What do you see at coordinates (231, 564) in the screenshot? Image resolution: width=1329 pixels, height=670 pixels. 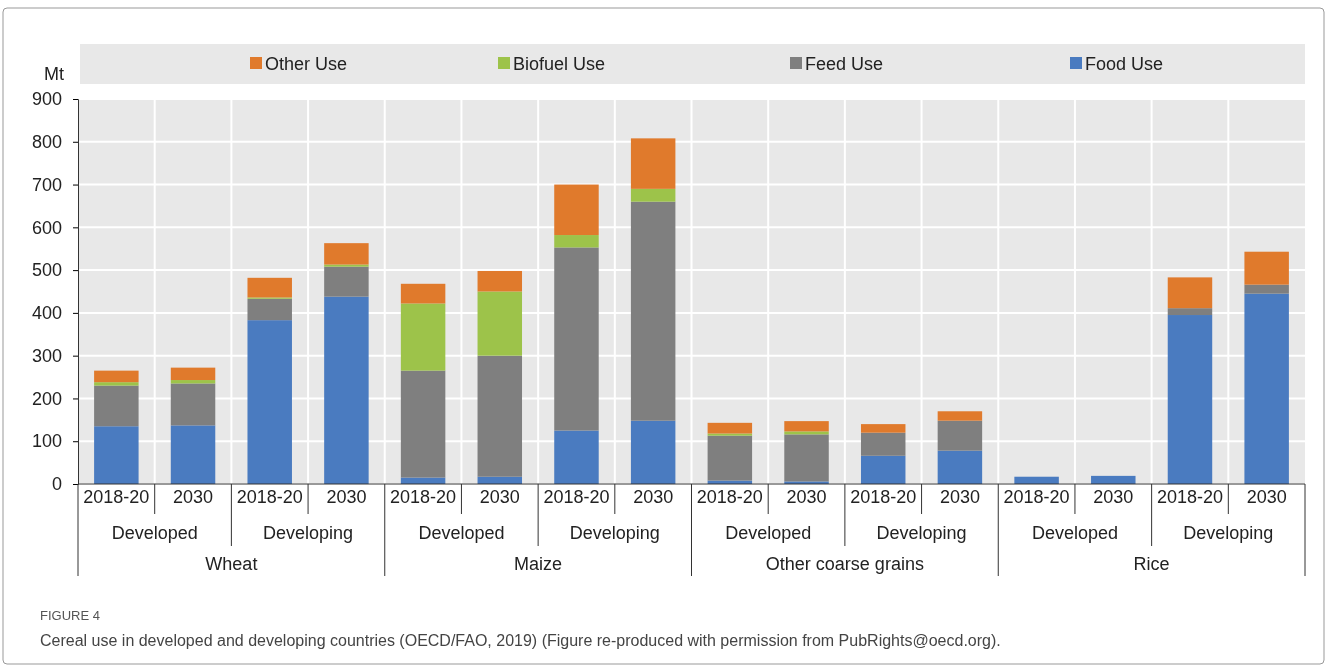 I see `text: Wheat` at bounding box center [231, 564].